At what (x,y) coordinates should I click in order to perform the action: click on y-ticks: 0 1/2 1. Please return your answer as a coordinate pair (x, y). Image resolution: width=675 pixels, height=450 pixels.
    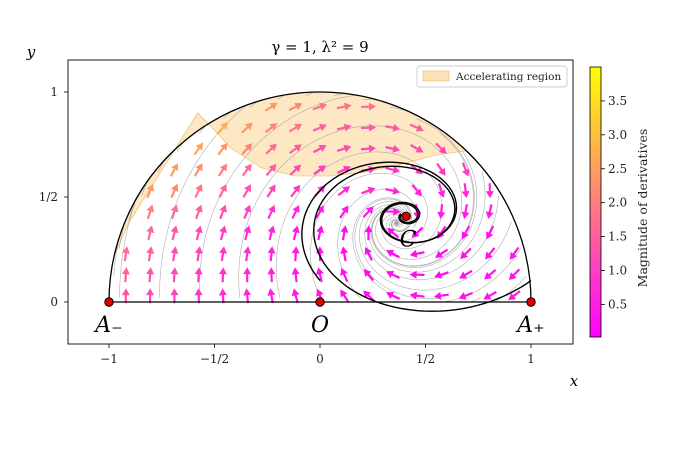
    Looking at the image, I should click on (53, 197).